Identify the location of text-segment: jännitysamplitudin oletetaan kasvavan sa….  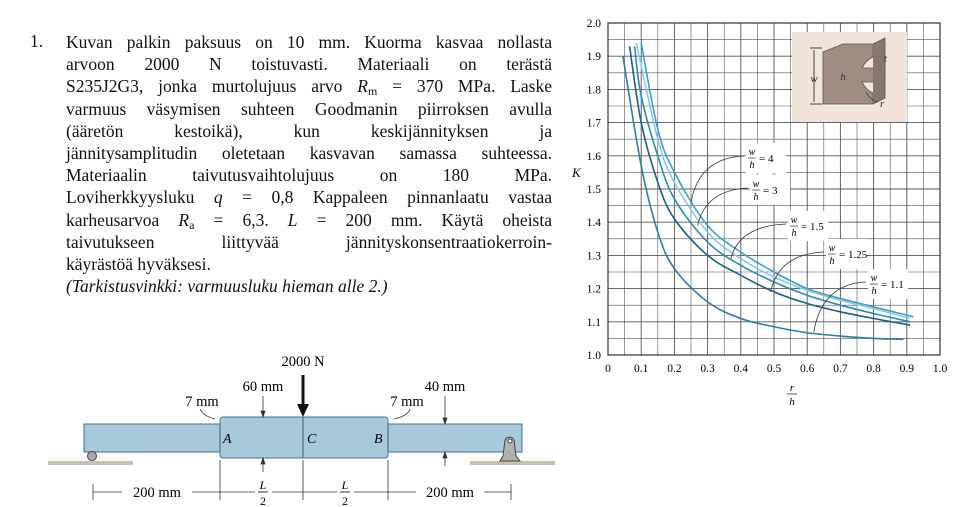
(309, 152).